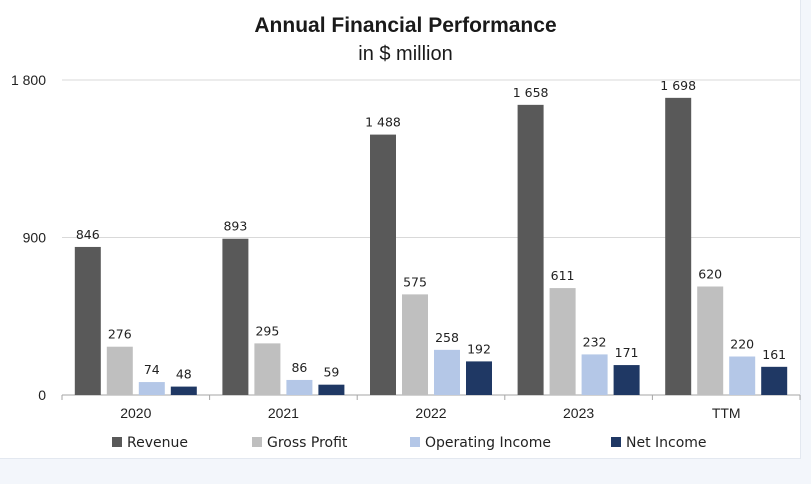 The height and width of the screenshot is (484, 811). Describe the element at coordinates (120, 334) in the screenshot. I see `data-label: 276` at that location.